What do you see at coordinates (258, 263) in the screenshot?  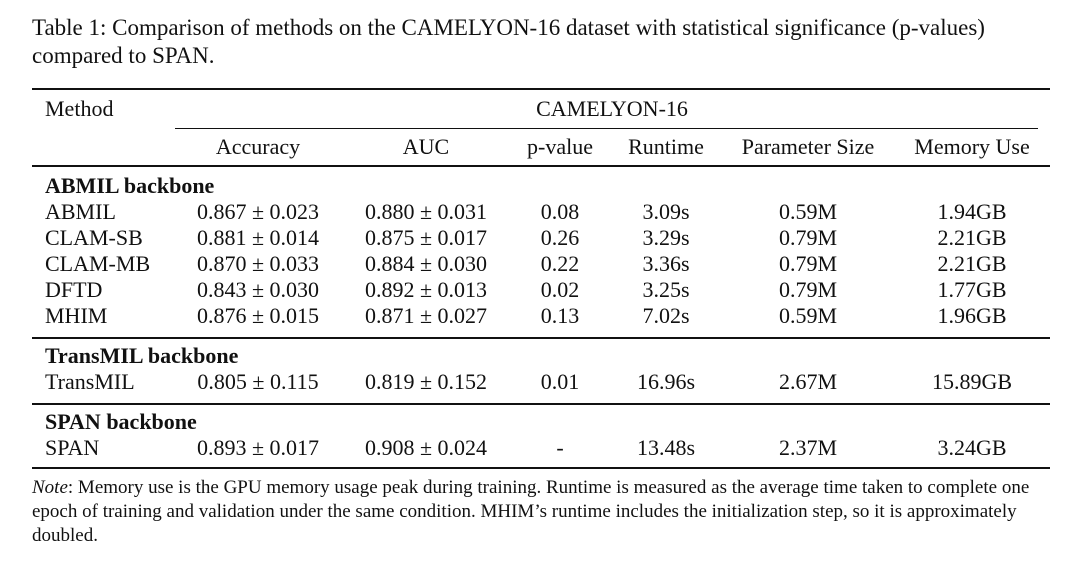 I see `accuracy-cell: 0.870 ± 0.033` at bounding box center [258, 263].